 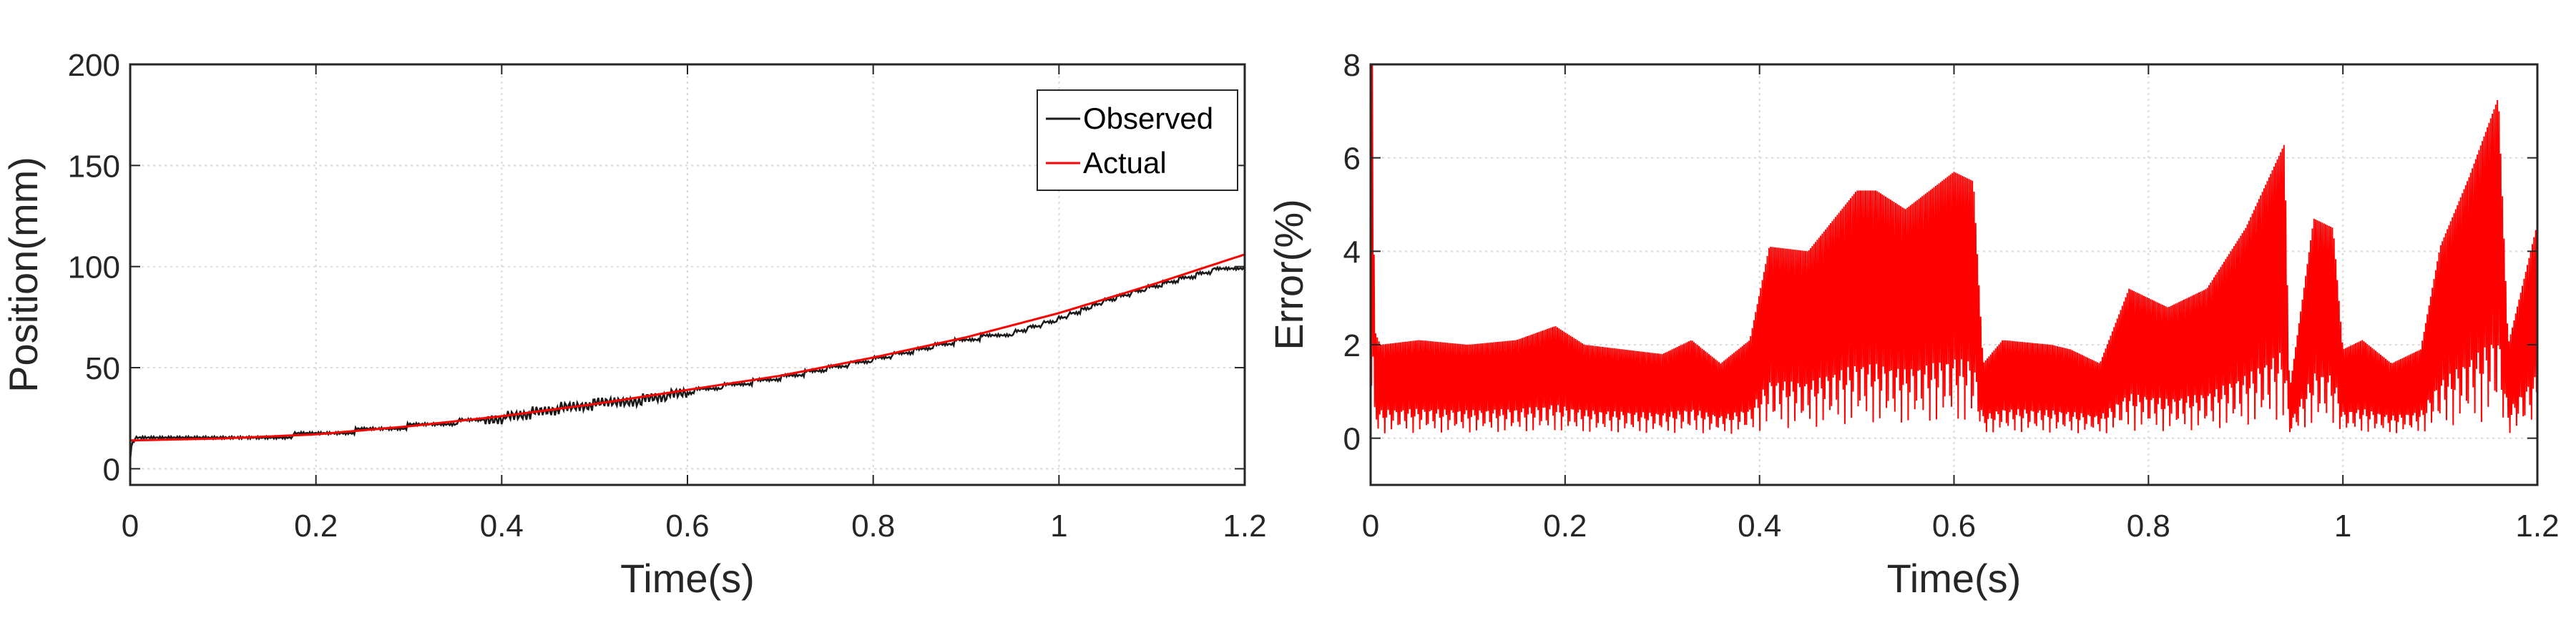 What do you see at coordinates (1125, 163) in the screenshot?
I see `legend-label-actual: Actual` at bounding box center [1125, 163].